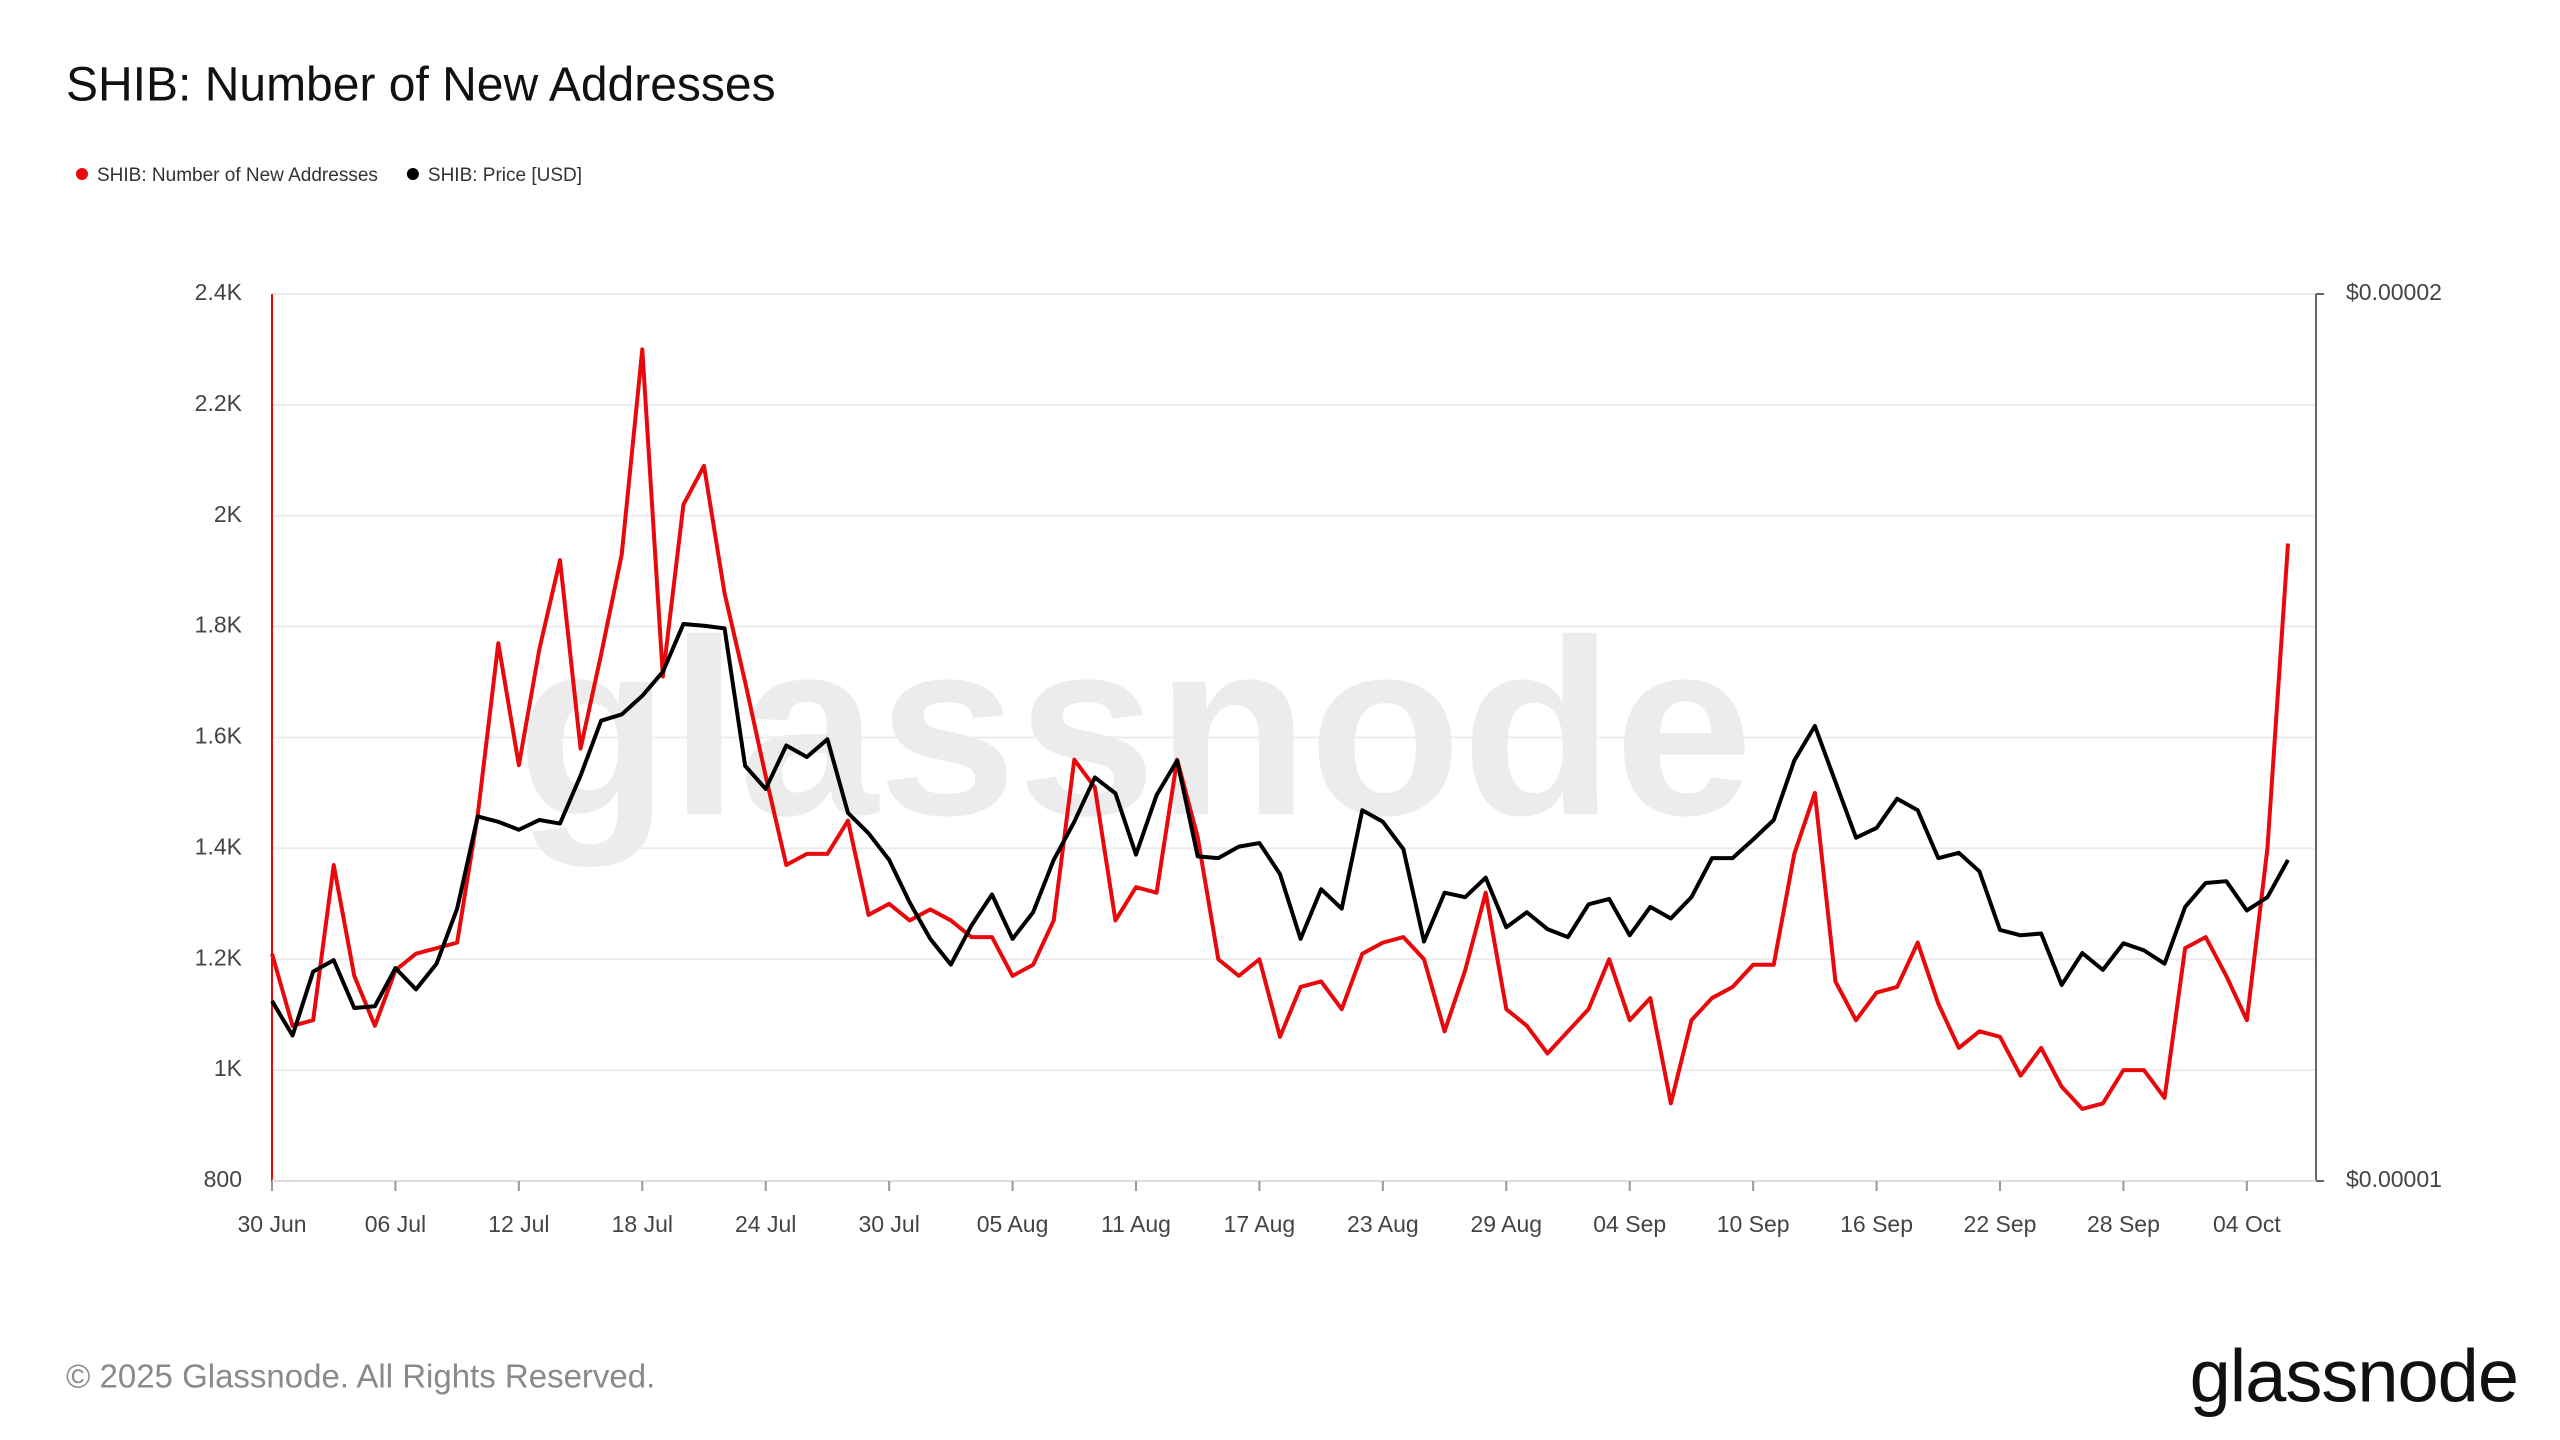  I want to click on legend-label: SHIB: Number of New Addresses, so click(237, 175).